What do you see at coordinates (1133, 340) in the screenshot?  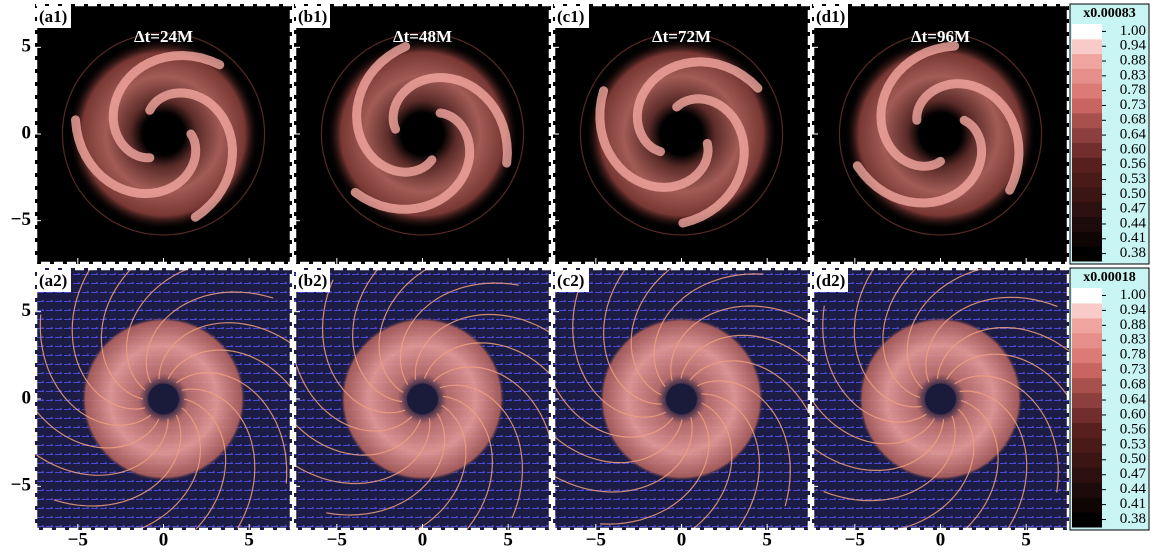 I see `colorbar-tick-label: 0.83` at bounding box center [1133, 340].